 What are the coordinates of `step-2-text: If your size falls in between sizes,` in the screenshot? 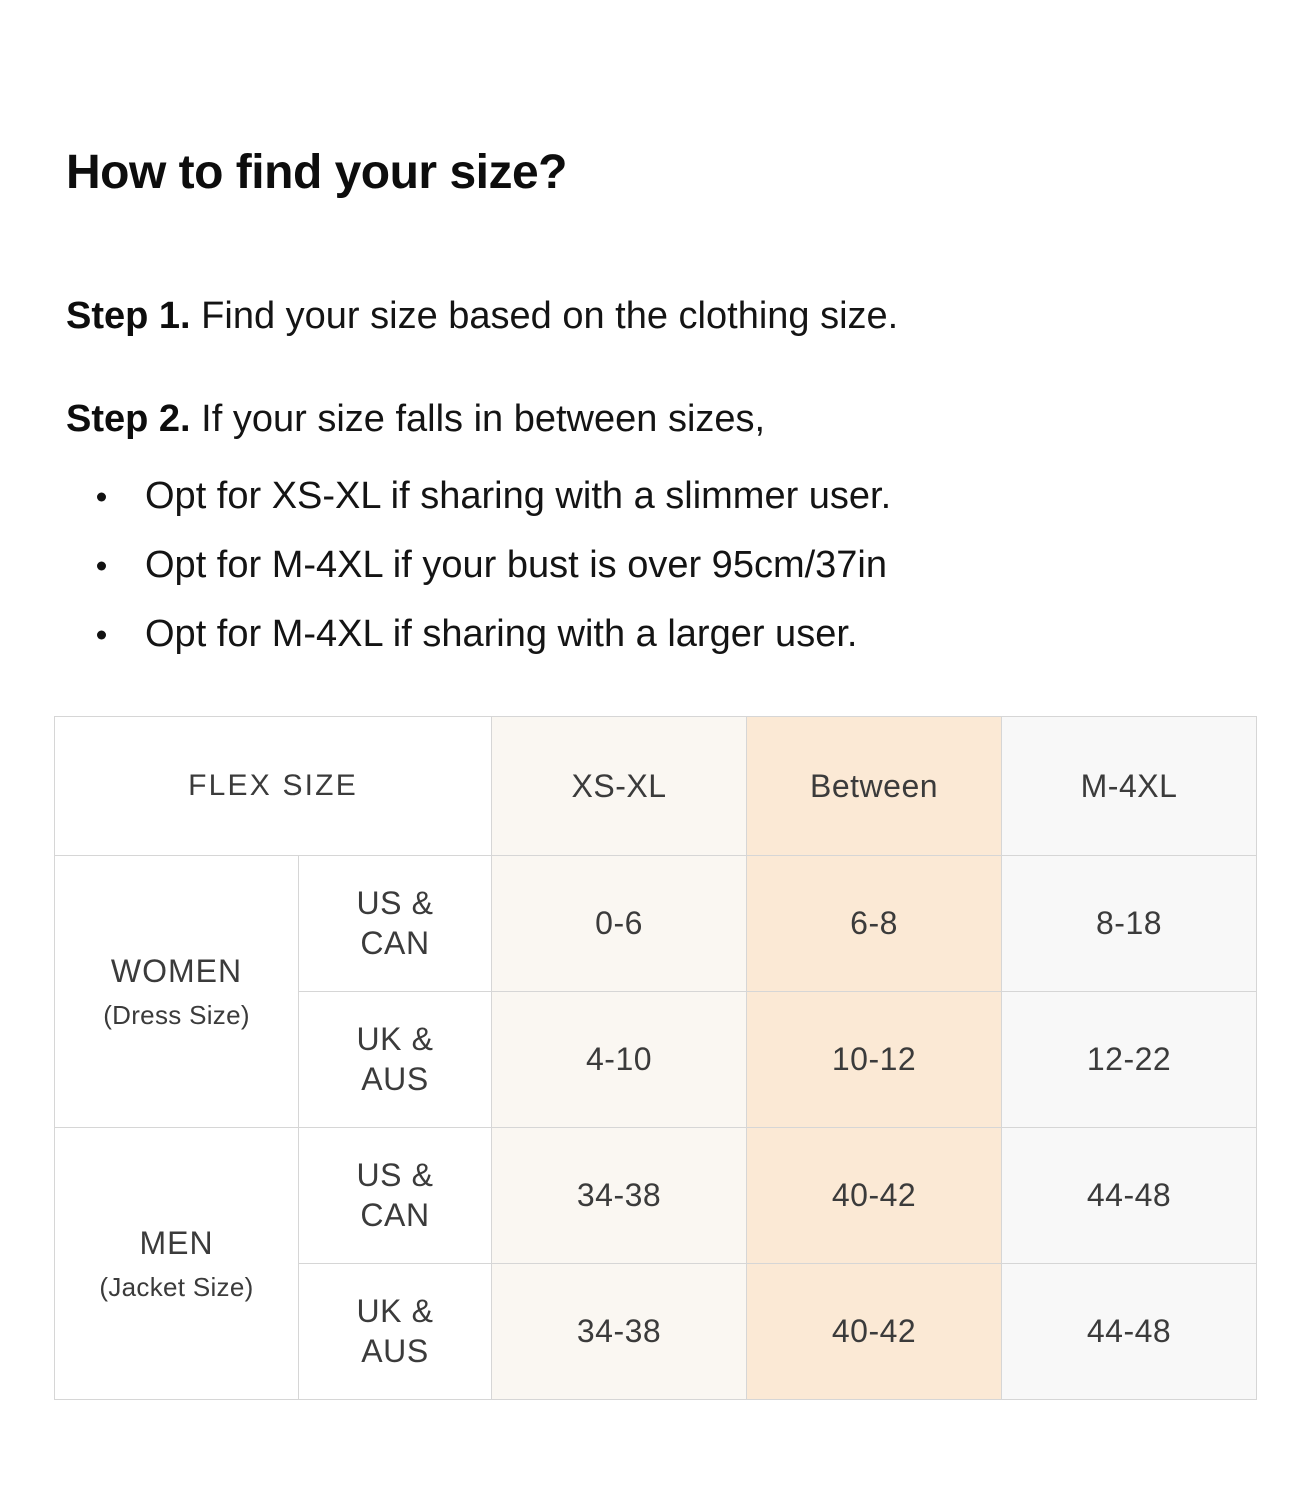 It's located at (478, 419).